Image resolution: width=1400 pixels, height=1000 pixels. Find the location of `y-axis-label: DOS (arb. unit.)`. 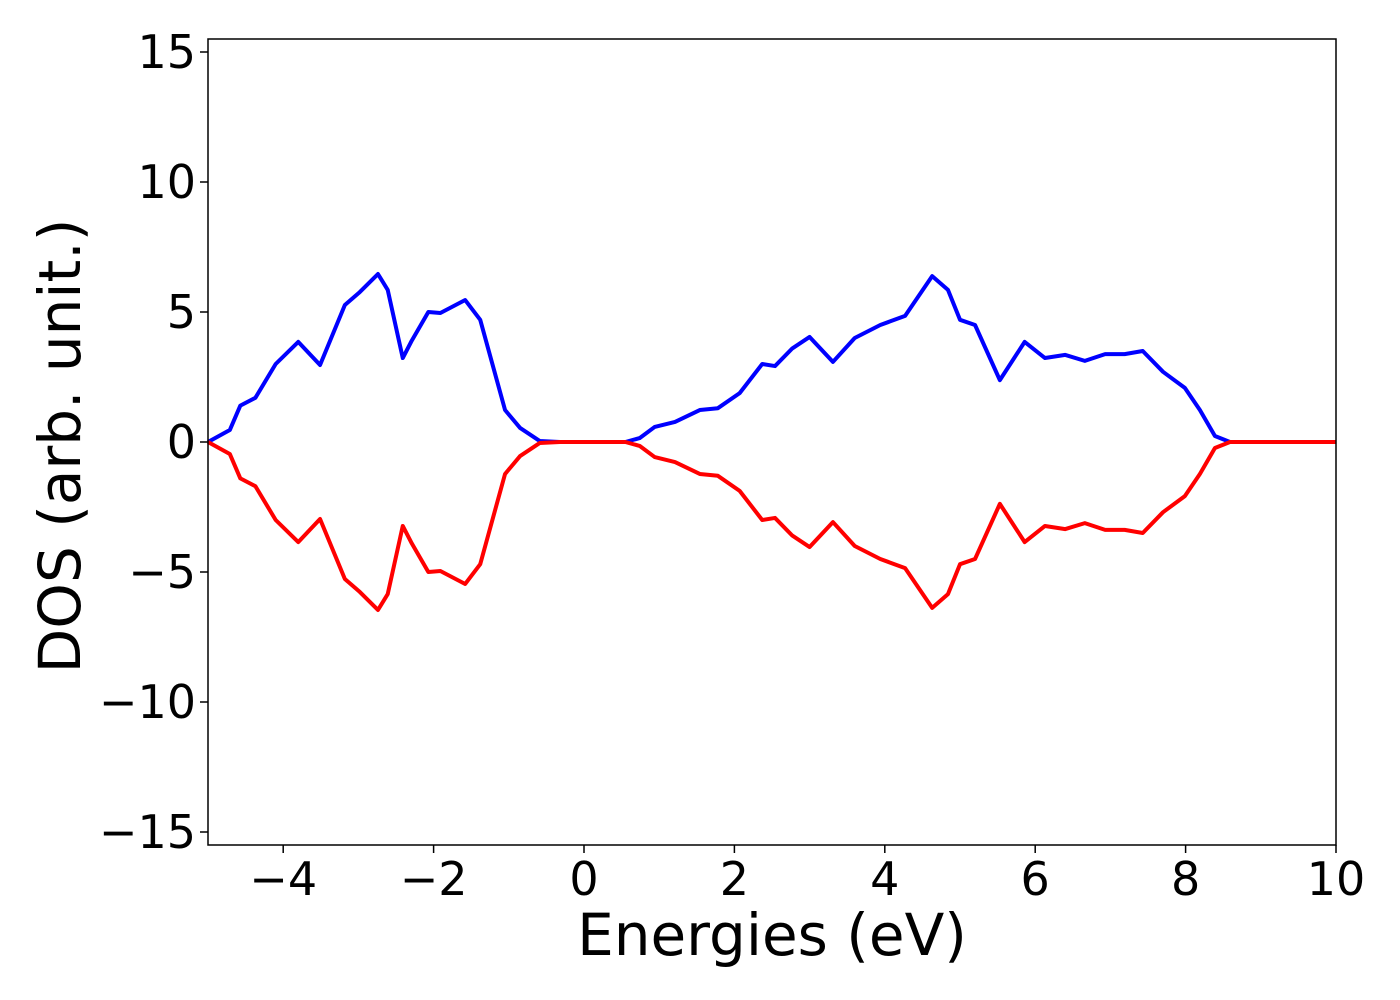

y-axis-label: DOS (arb. unit.) is located at coordinates (60, 446).